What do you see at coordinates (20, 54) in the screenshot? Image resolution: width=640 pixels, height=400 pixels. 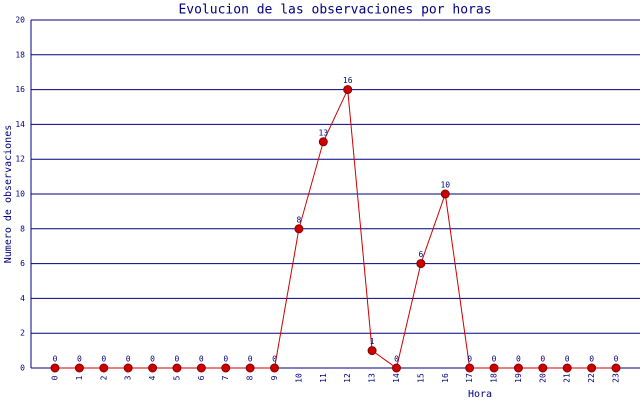 I see `y-tick-label: 18` at bounding box center [20, 54].